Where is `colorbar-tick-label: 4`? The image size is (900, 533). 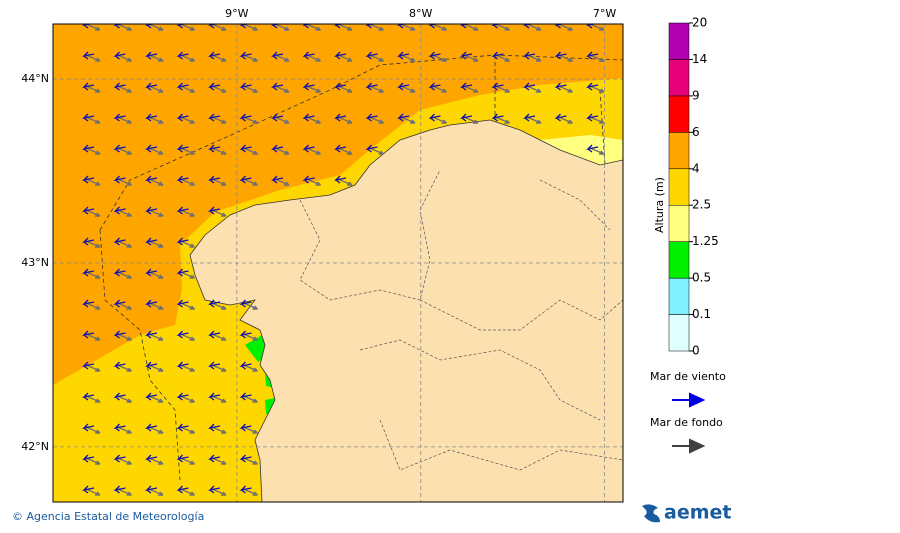
colorbar-tick-label: 4 is located at coordinates (696, 168).